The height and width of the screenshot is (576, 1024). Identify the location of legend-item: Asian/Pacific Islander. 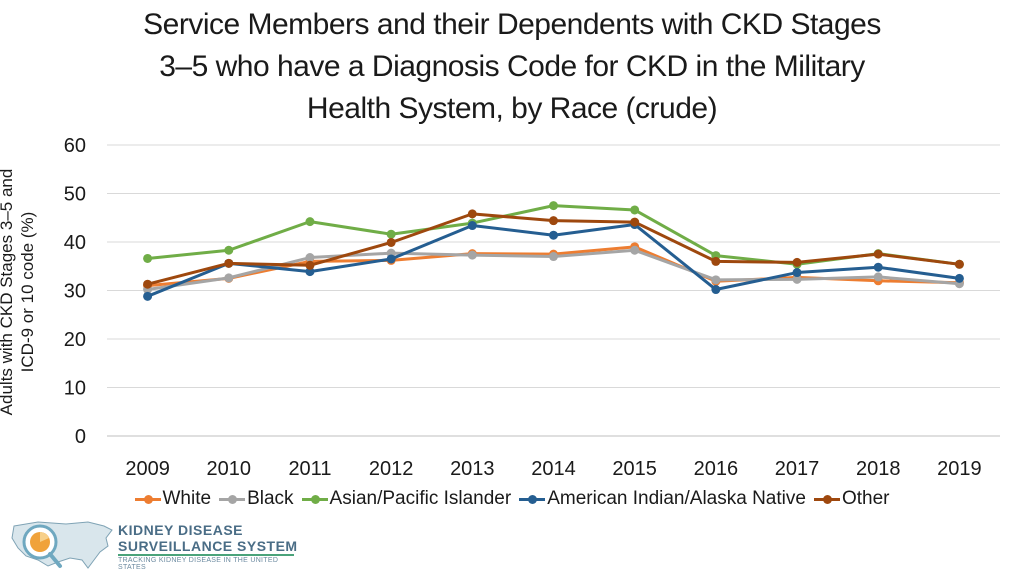
(406, 499).